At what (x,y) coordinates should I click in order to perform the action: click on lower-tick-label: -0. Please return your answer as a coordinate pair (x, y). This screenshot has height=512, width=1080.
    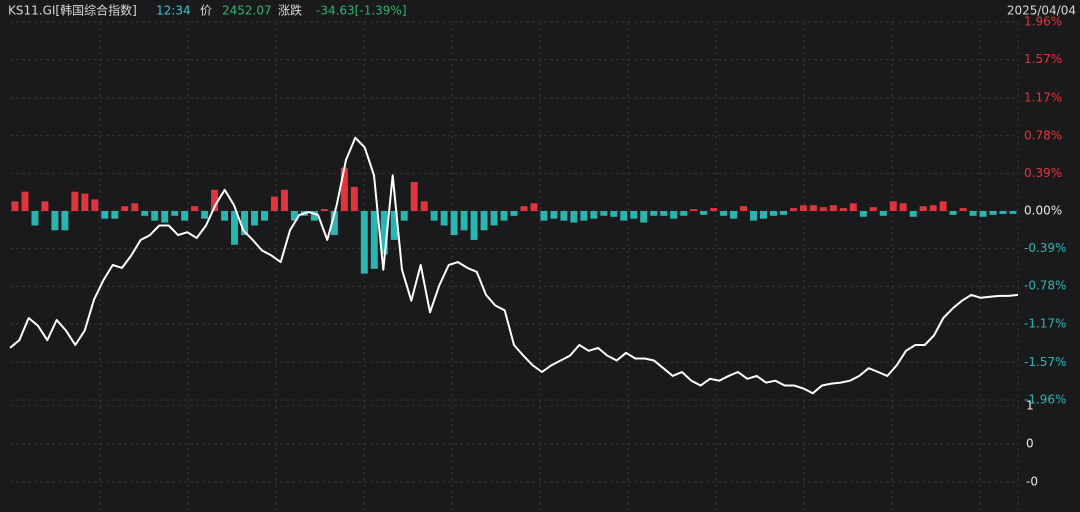
    Looking at the image, I should click on (1032, 482).